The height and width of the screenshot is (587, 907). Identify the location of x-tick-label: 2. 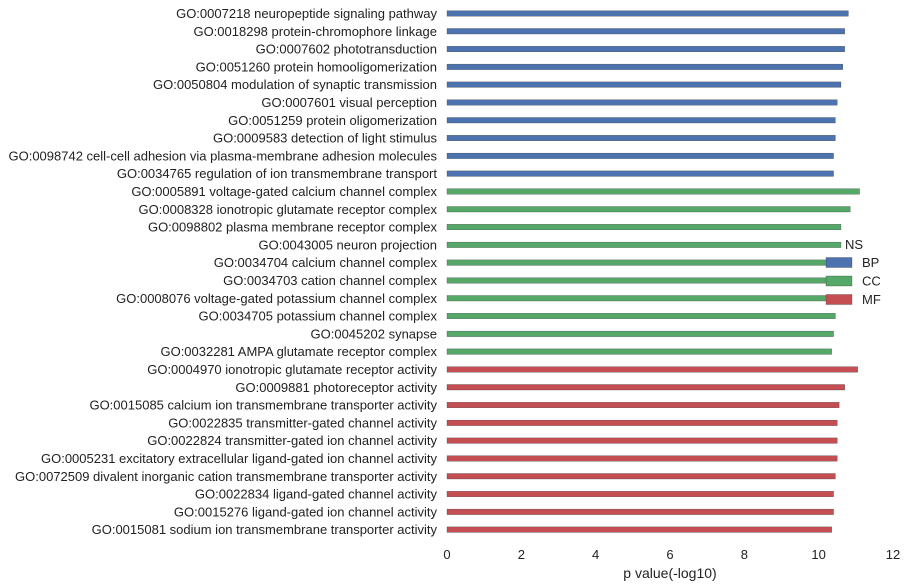
(521, 554).